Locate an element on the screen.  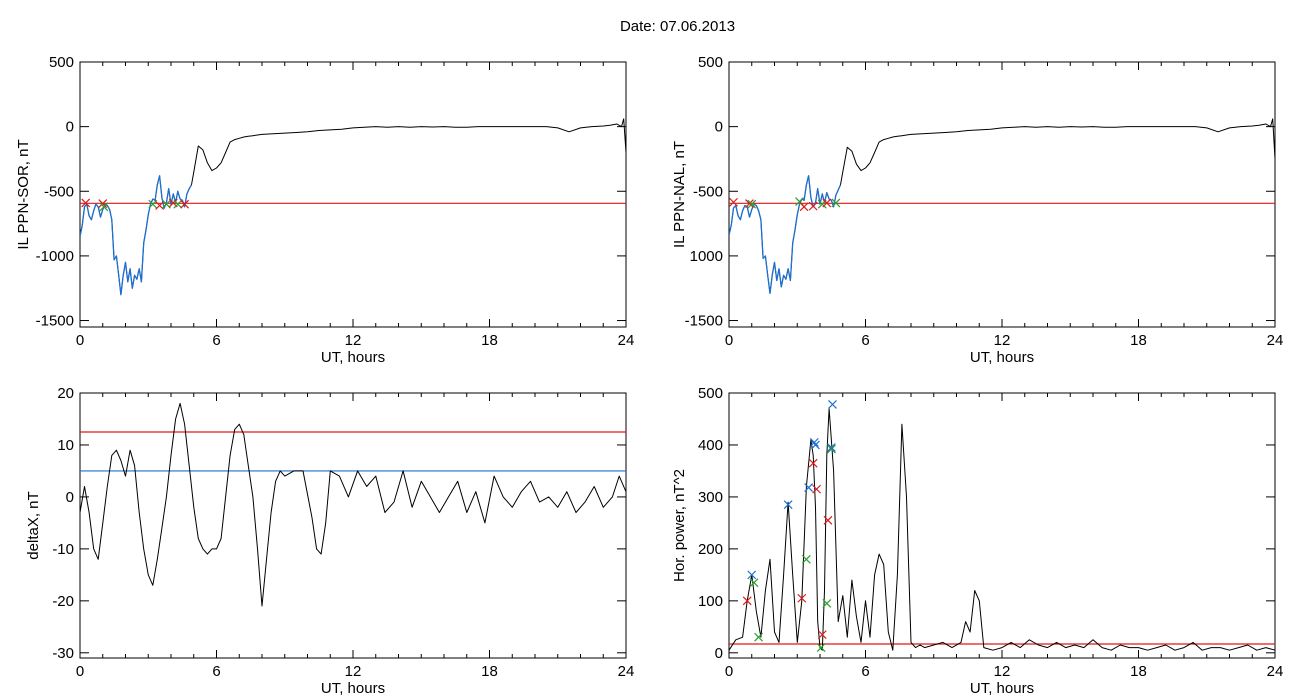
y-tick-label: 10 is located at coordinates (65, 445).